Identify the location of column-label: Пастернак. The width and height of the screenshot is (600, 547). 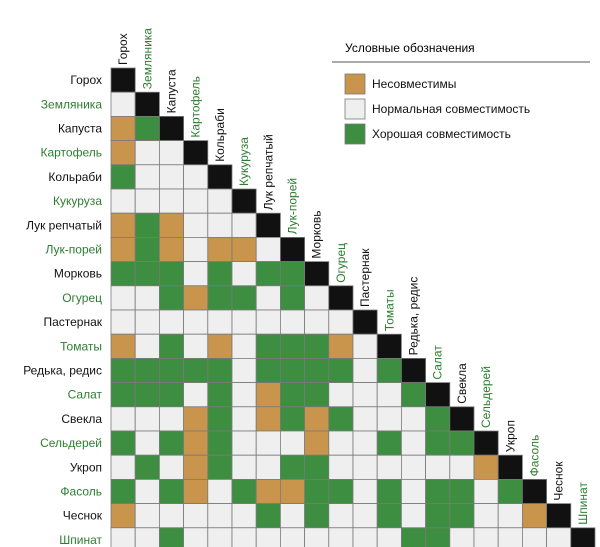
(365, 277).